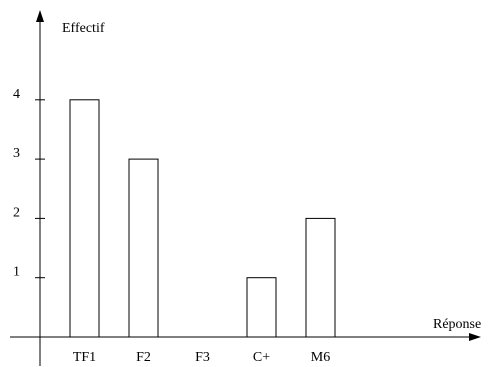 The height and width of the screenshot is (367, 494). I want to click on x-tick-label-group: TF1 F2 F3 C+ M6, so click(201, 357).